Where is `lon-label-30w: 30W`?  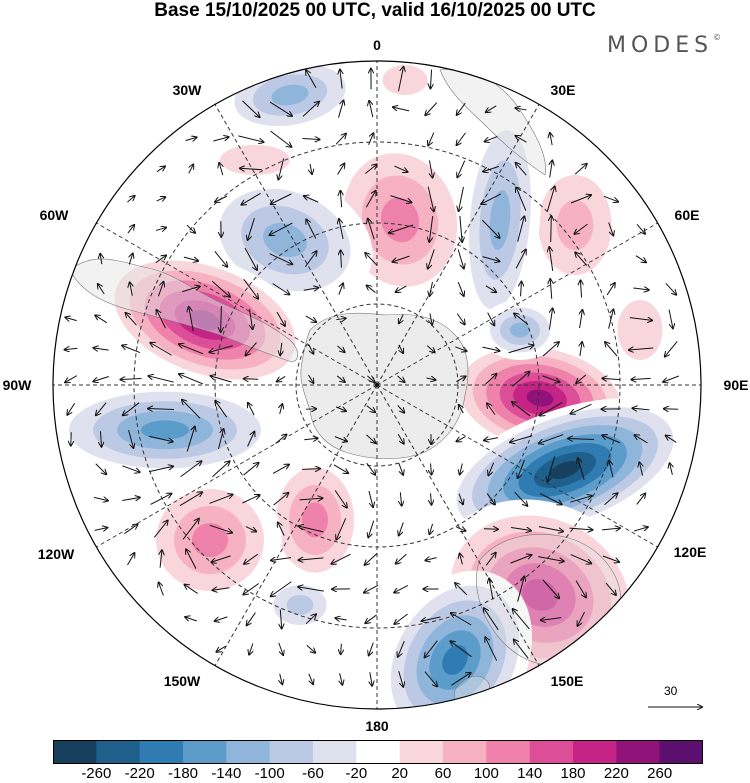
lon-label-30w: 30W is located at coordinates (187, 90).